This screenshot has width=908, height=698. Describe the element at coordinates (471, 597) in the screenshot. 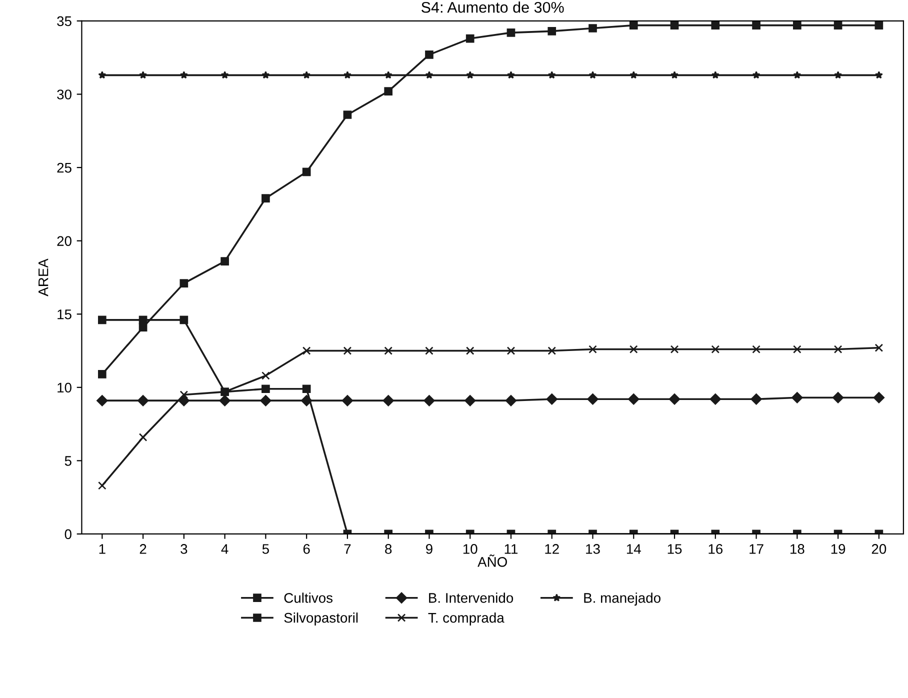

I see `legend-label: B. Intervenido` at that location.